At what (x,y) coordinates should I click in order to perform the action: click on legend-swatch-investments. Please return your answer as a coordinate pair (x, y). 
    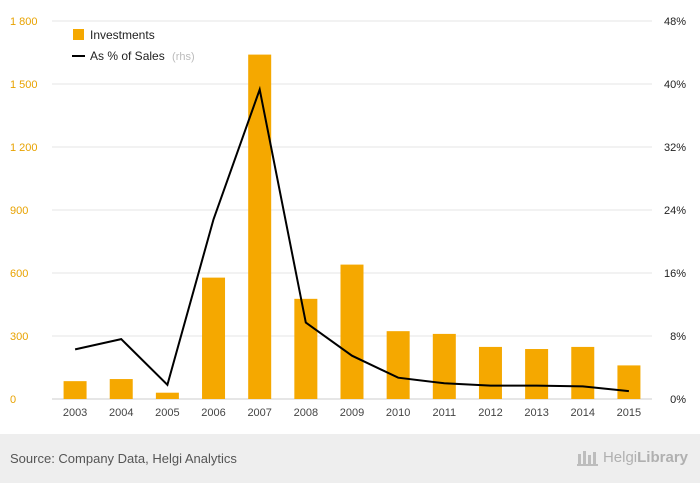
    Looking at the image, I should click on (78, 34).